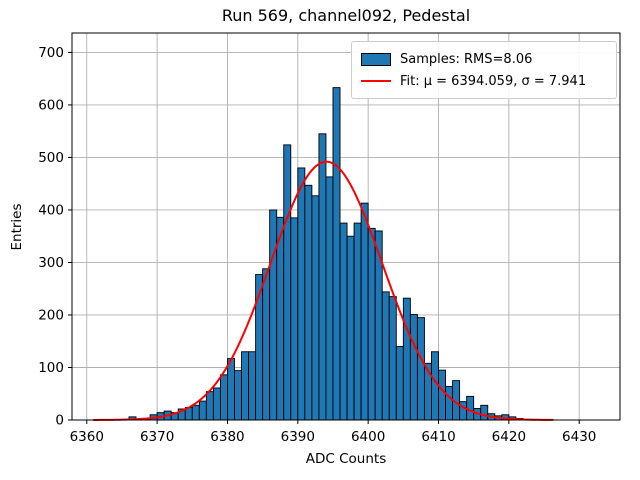 This screenshot has height=480, width=640. Describe the element at coordinates (346, 15) in the screenshot. I see `chart-title: Run 569, channel092, Pedestal` at that location.